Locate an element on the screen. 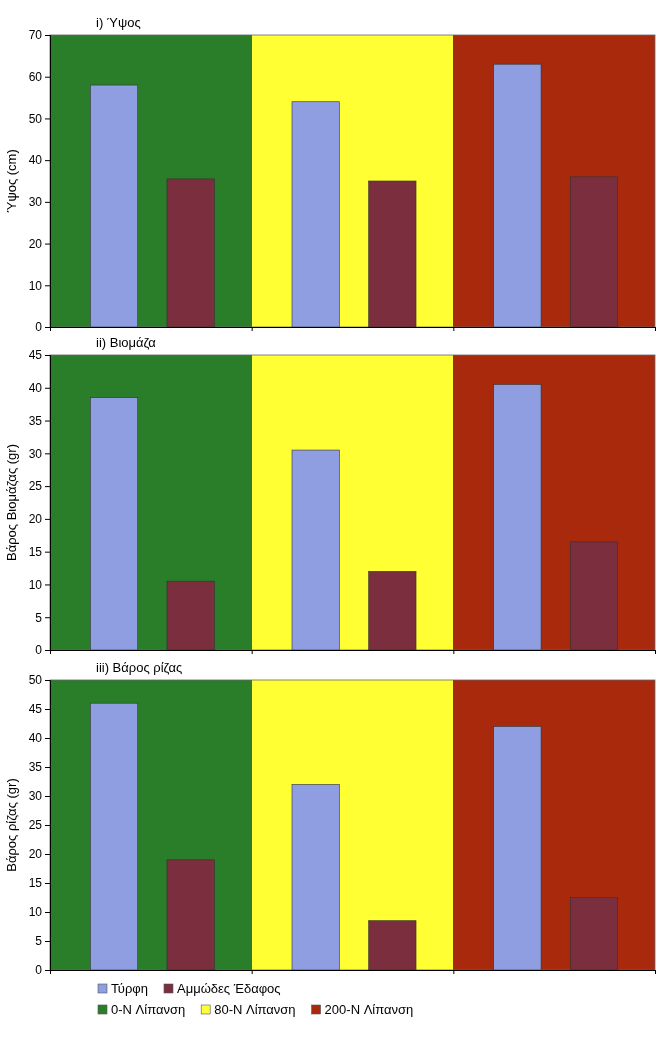  chart-title: iii) Βάρος ρίζας is located at coordinates (139, 667).